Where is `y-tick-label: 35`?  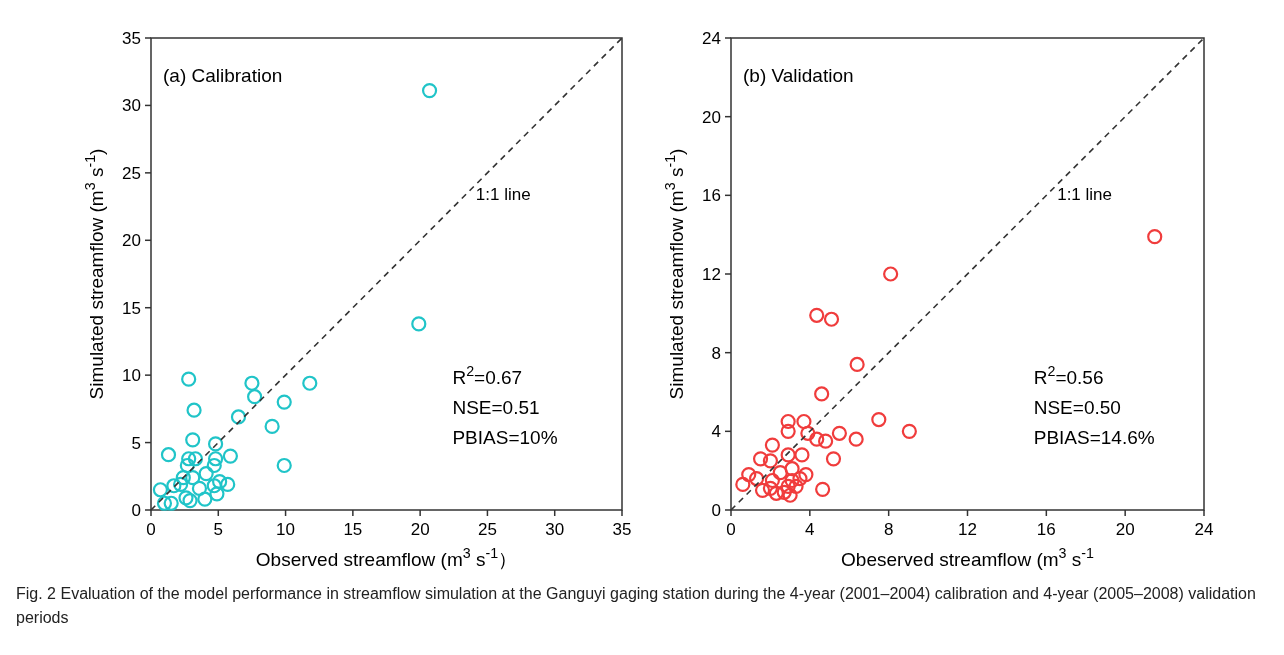 y-tick-label: 35 is located at coordinates (131, 38).